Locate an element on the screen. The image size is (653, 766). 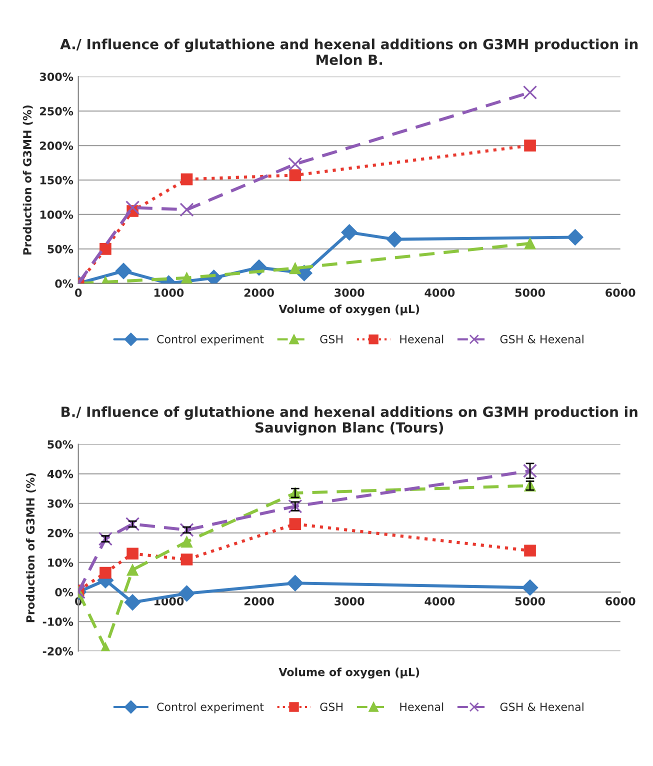
y-tick-label: 20% is located at coordinates (61, 533).